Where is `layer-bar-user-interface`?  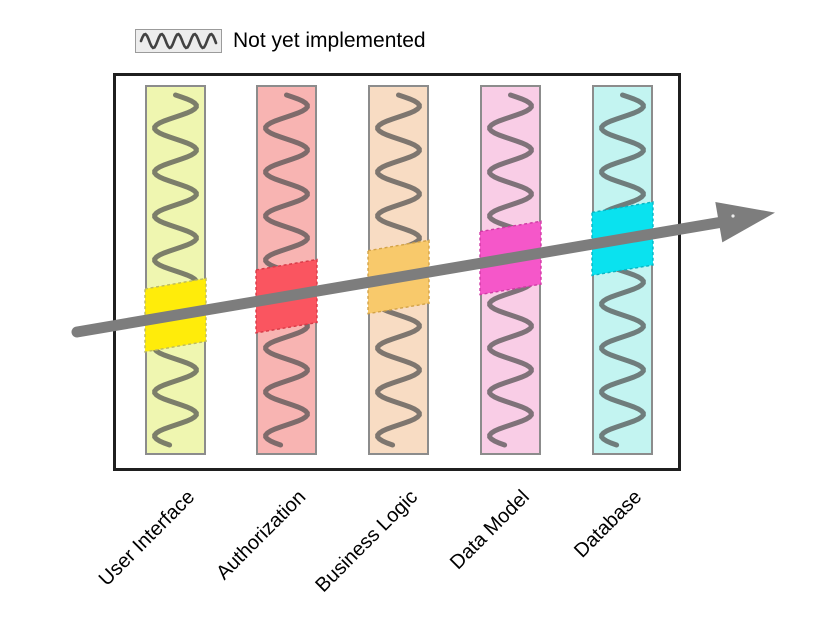
layer-bar-user-interface is located at coordinates (175, 270).